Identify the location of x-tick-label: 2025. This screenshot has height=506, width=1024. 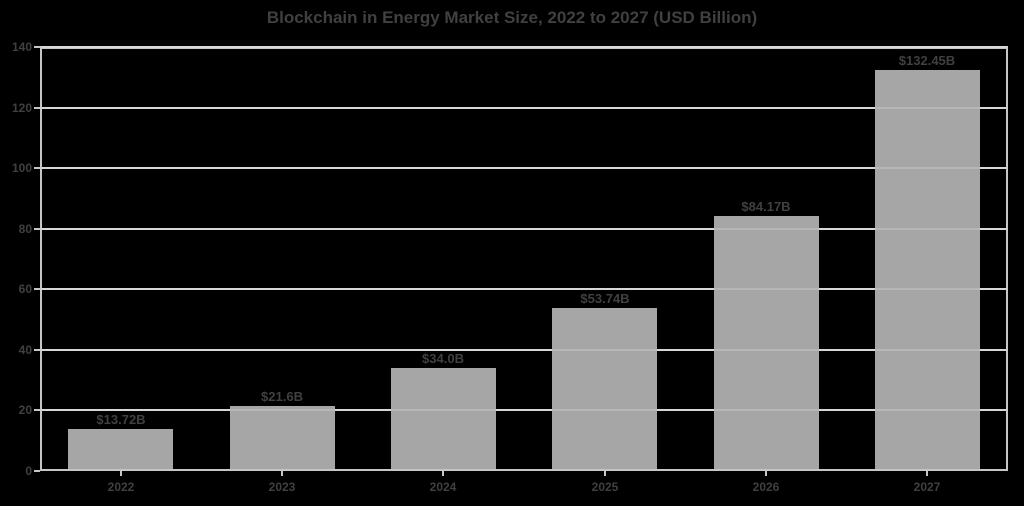
(605, 487).